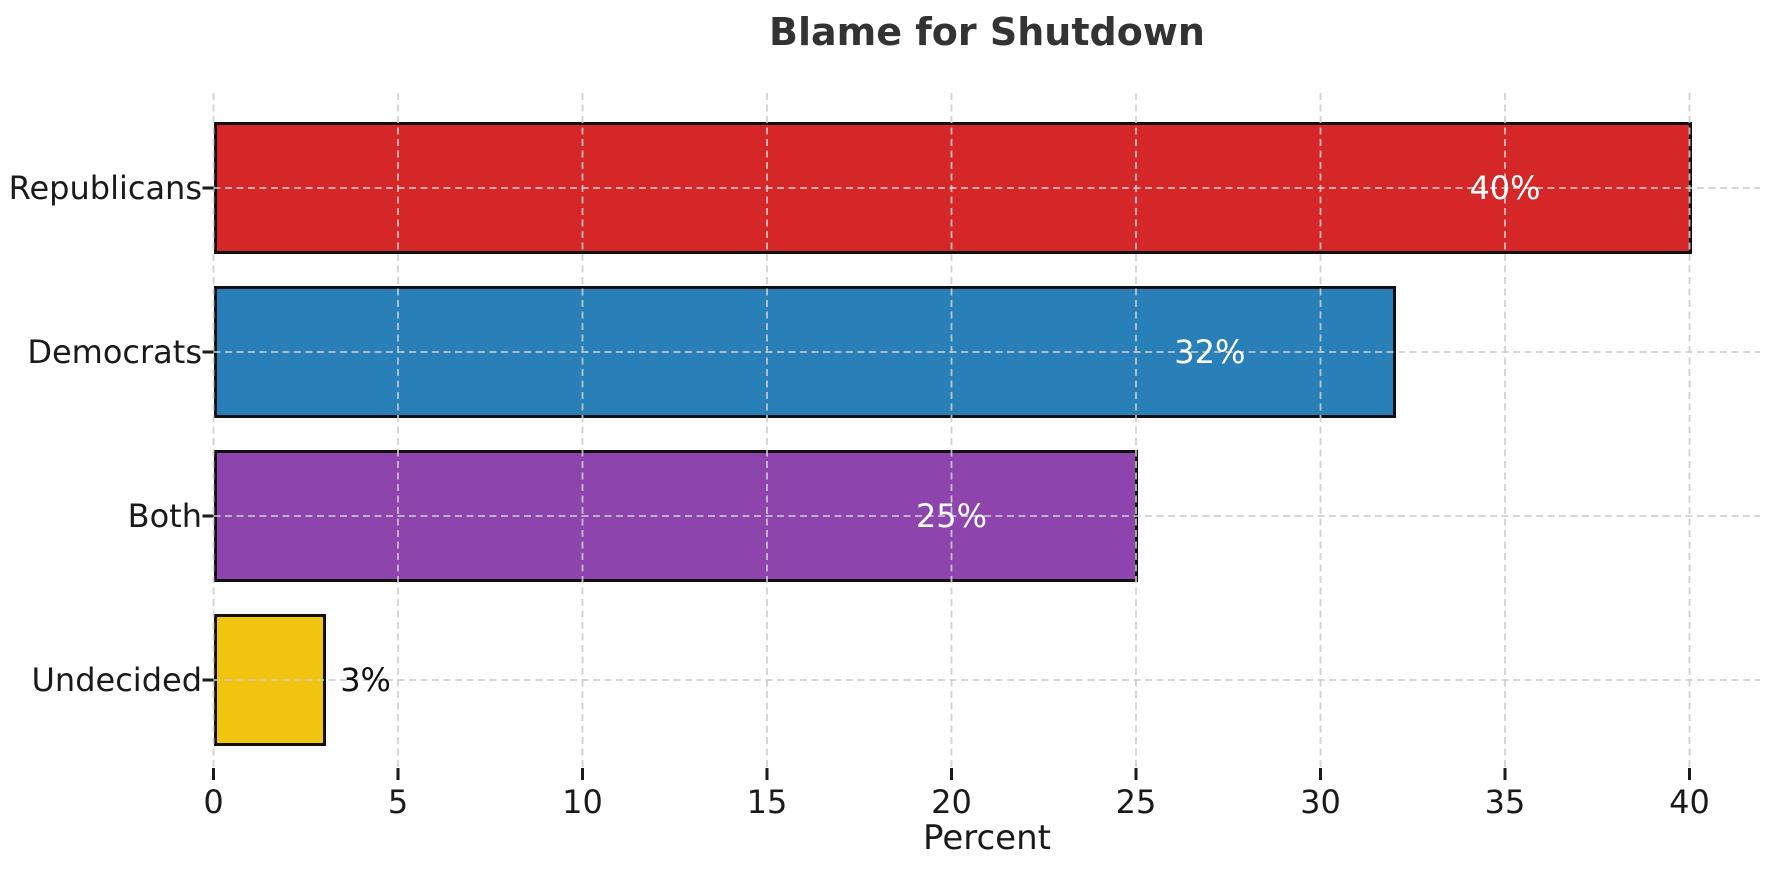 The image size is (1779, 880). What do you see at coordinates (767, 802) in the screenshot?
I see `x-tick-label-15: 15` at bounding box center [767, 802].